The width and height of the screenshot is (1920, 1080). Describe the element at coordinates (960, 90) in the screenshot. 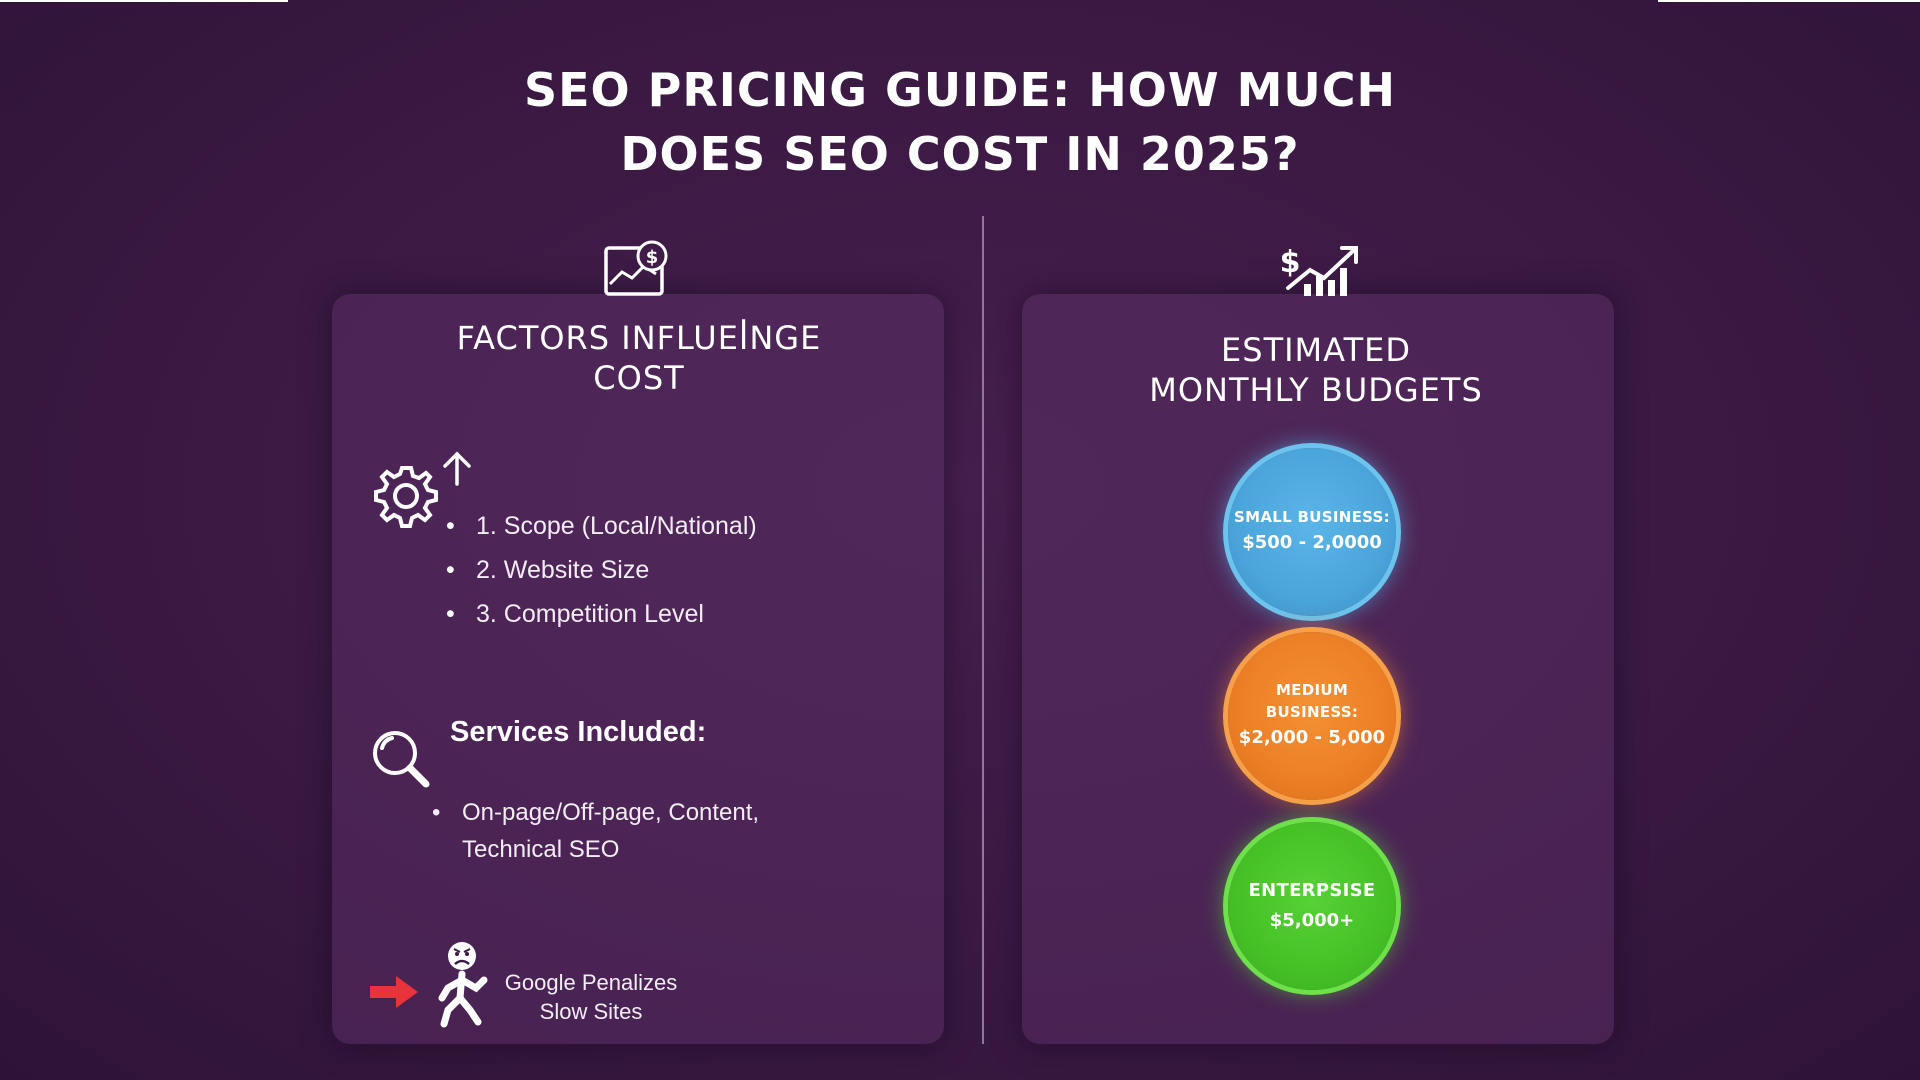

I see `title-line-1: SEO PRICING GUIDE: HOW MUCH` at that location.